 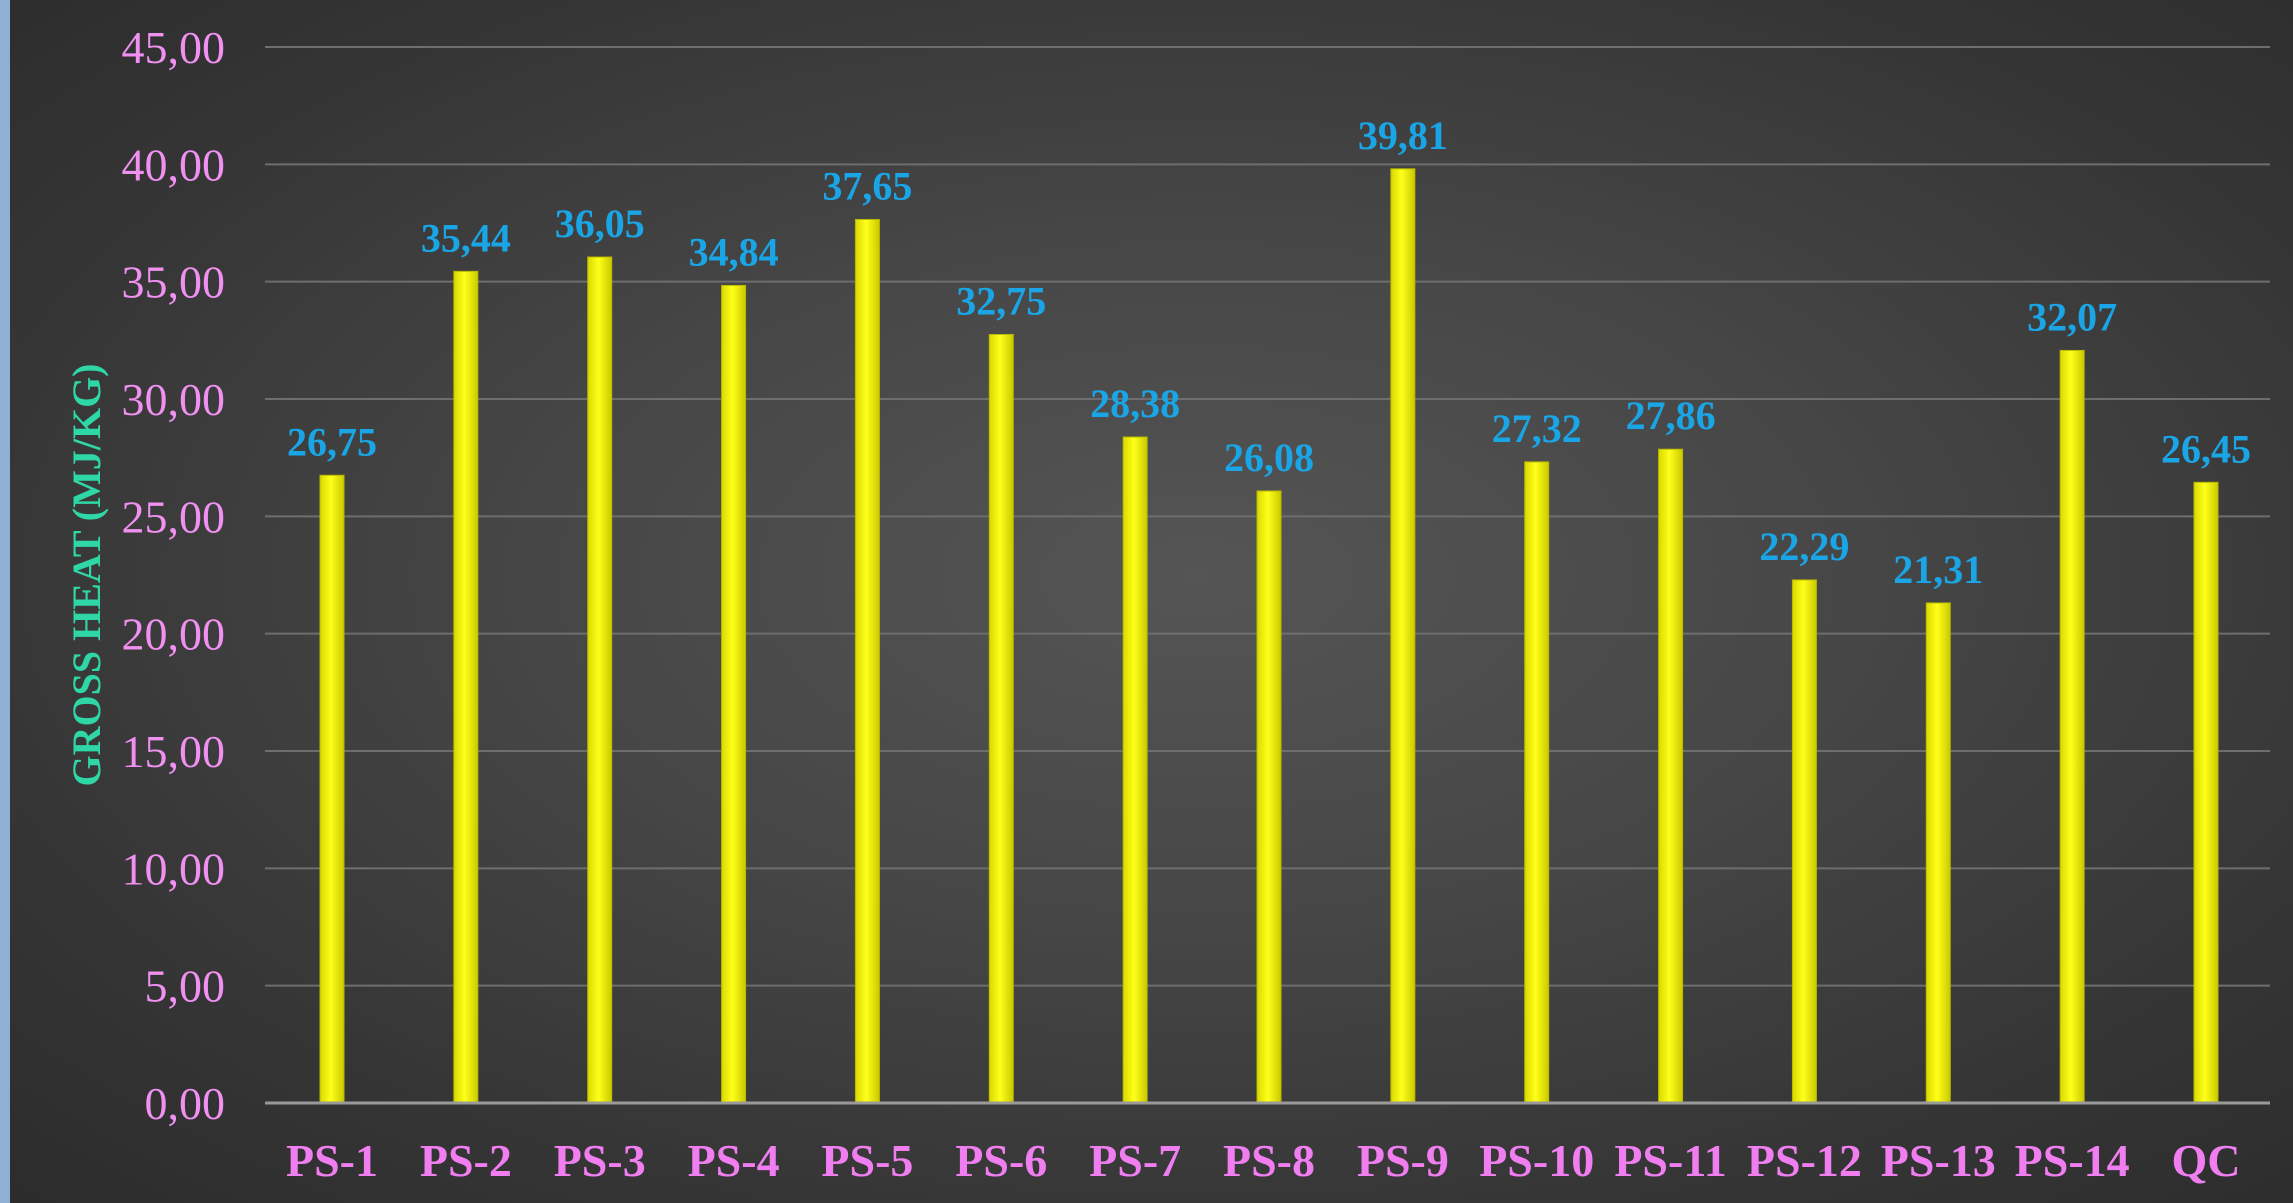 What do you see at coordinates (734, 251) in the screenshot?
I see `data-label-ps-4: 34,84` at bounding box center [734, 251].